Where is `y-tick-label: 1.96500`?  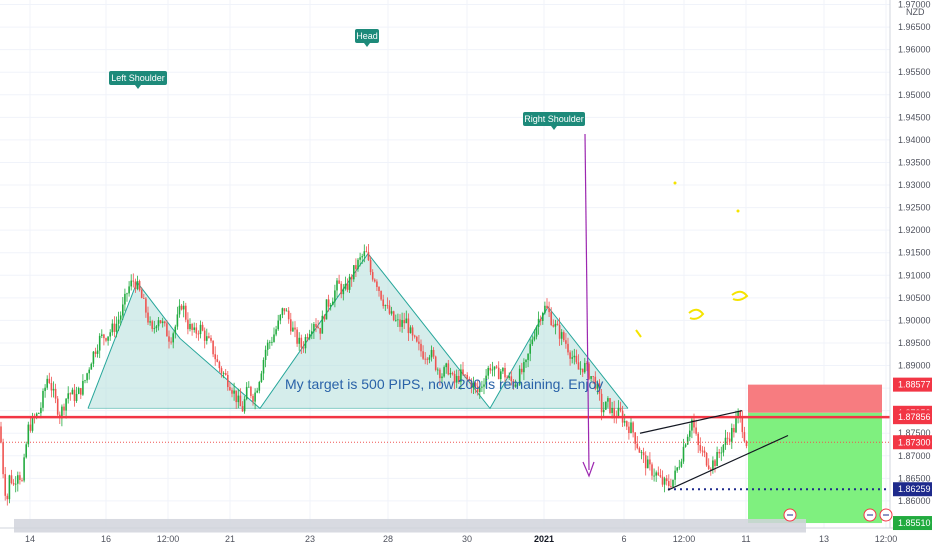 y-tick-label: 1.96500 is located at coordinates (914, 27).